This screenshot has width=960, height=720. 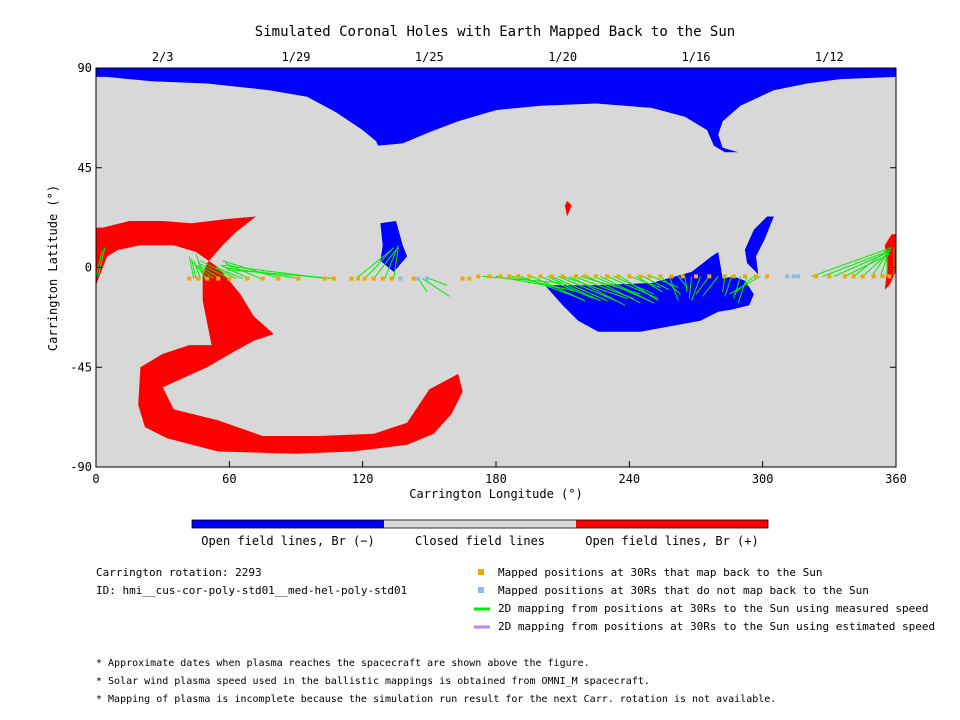 What do you see at coordinates (429, 57) in the screenshot?
I see `date-tick-label: 1/25` at bounding box center [429, 57].